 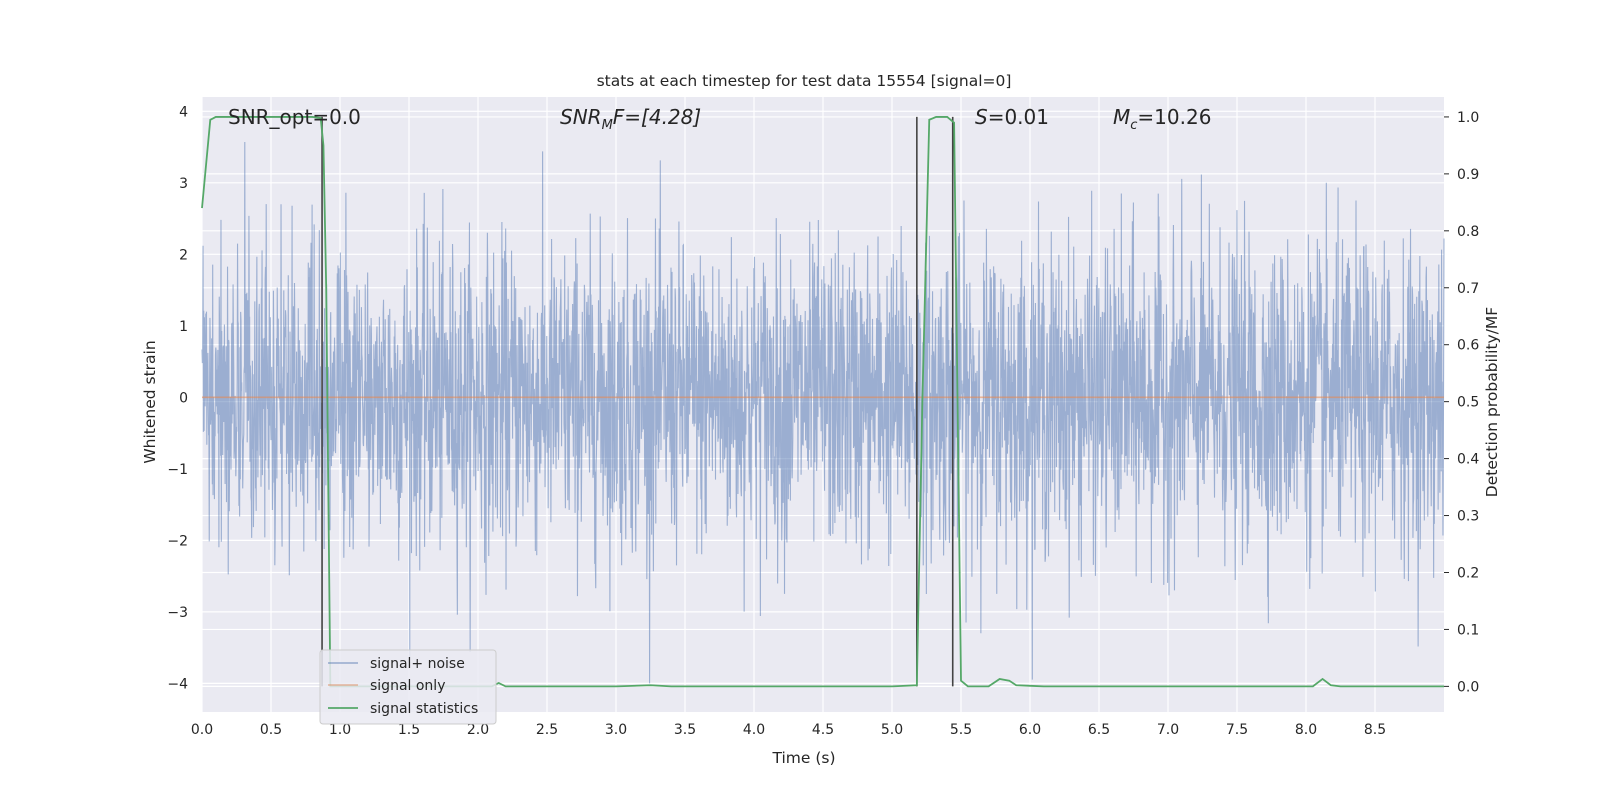 What do you see at coordinates (1468, 687) in the screenshot?
I see `y2-tick-label: 0.0` at bounding box center [1468, 687].